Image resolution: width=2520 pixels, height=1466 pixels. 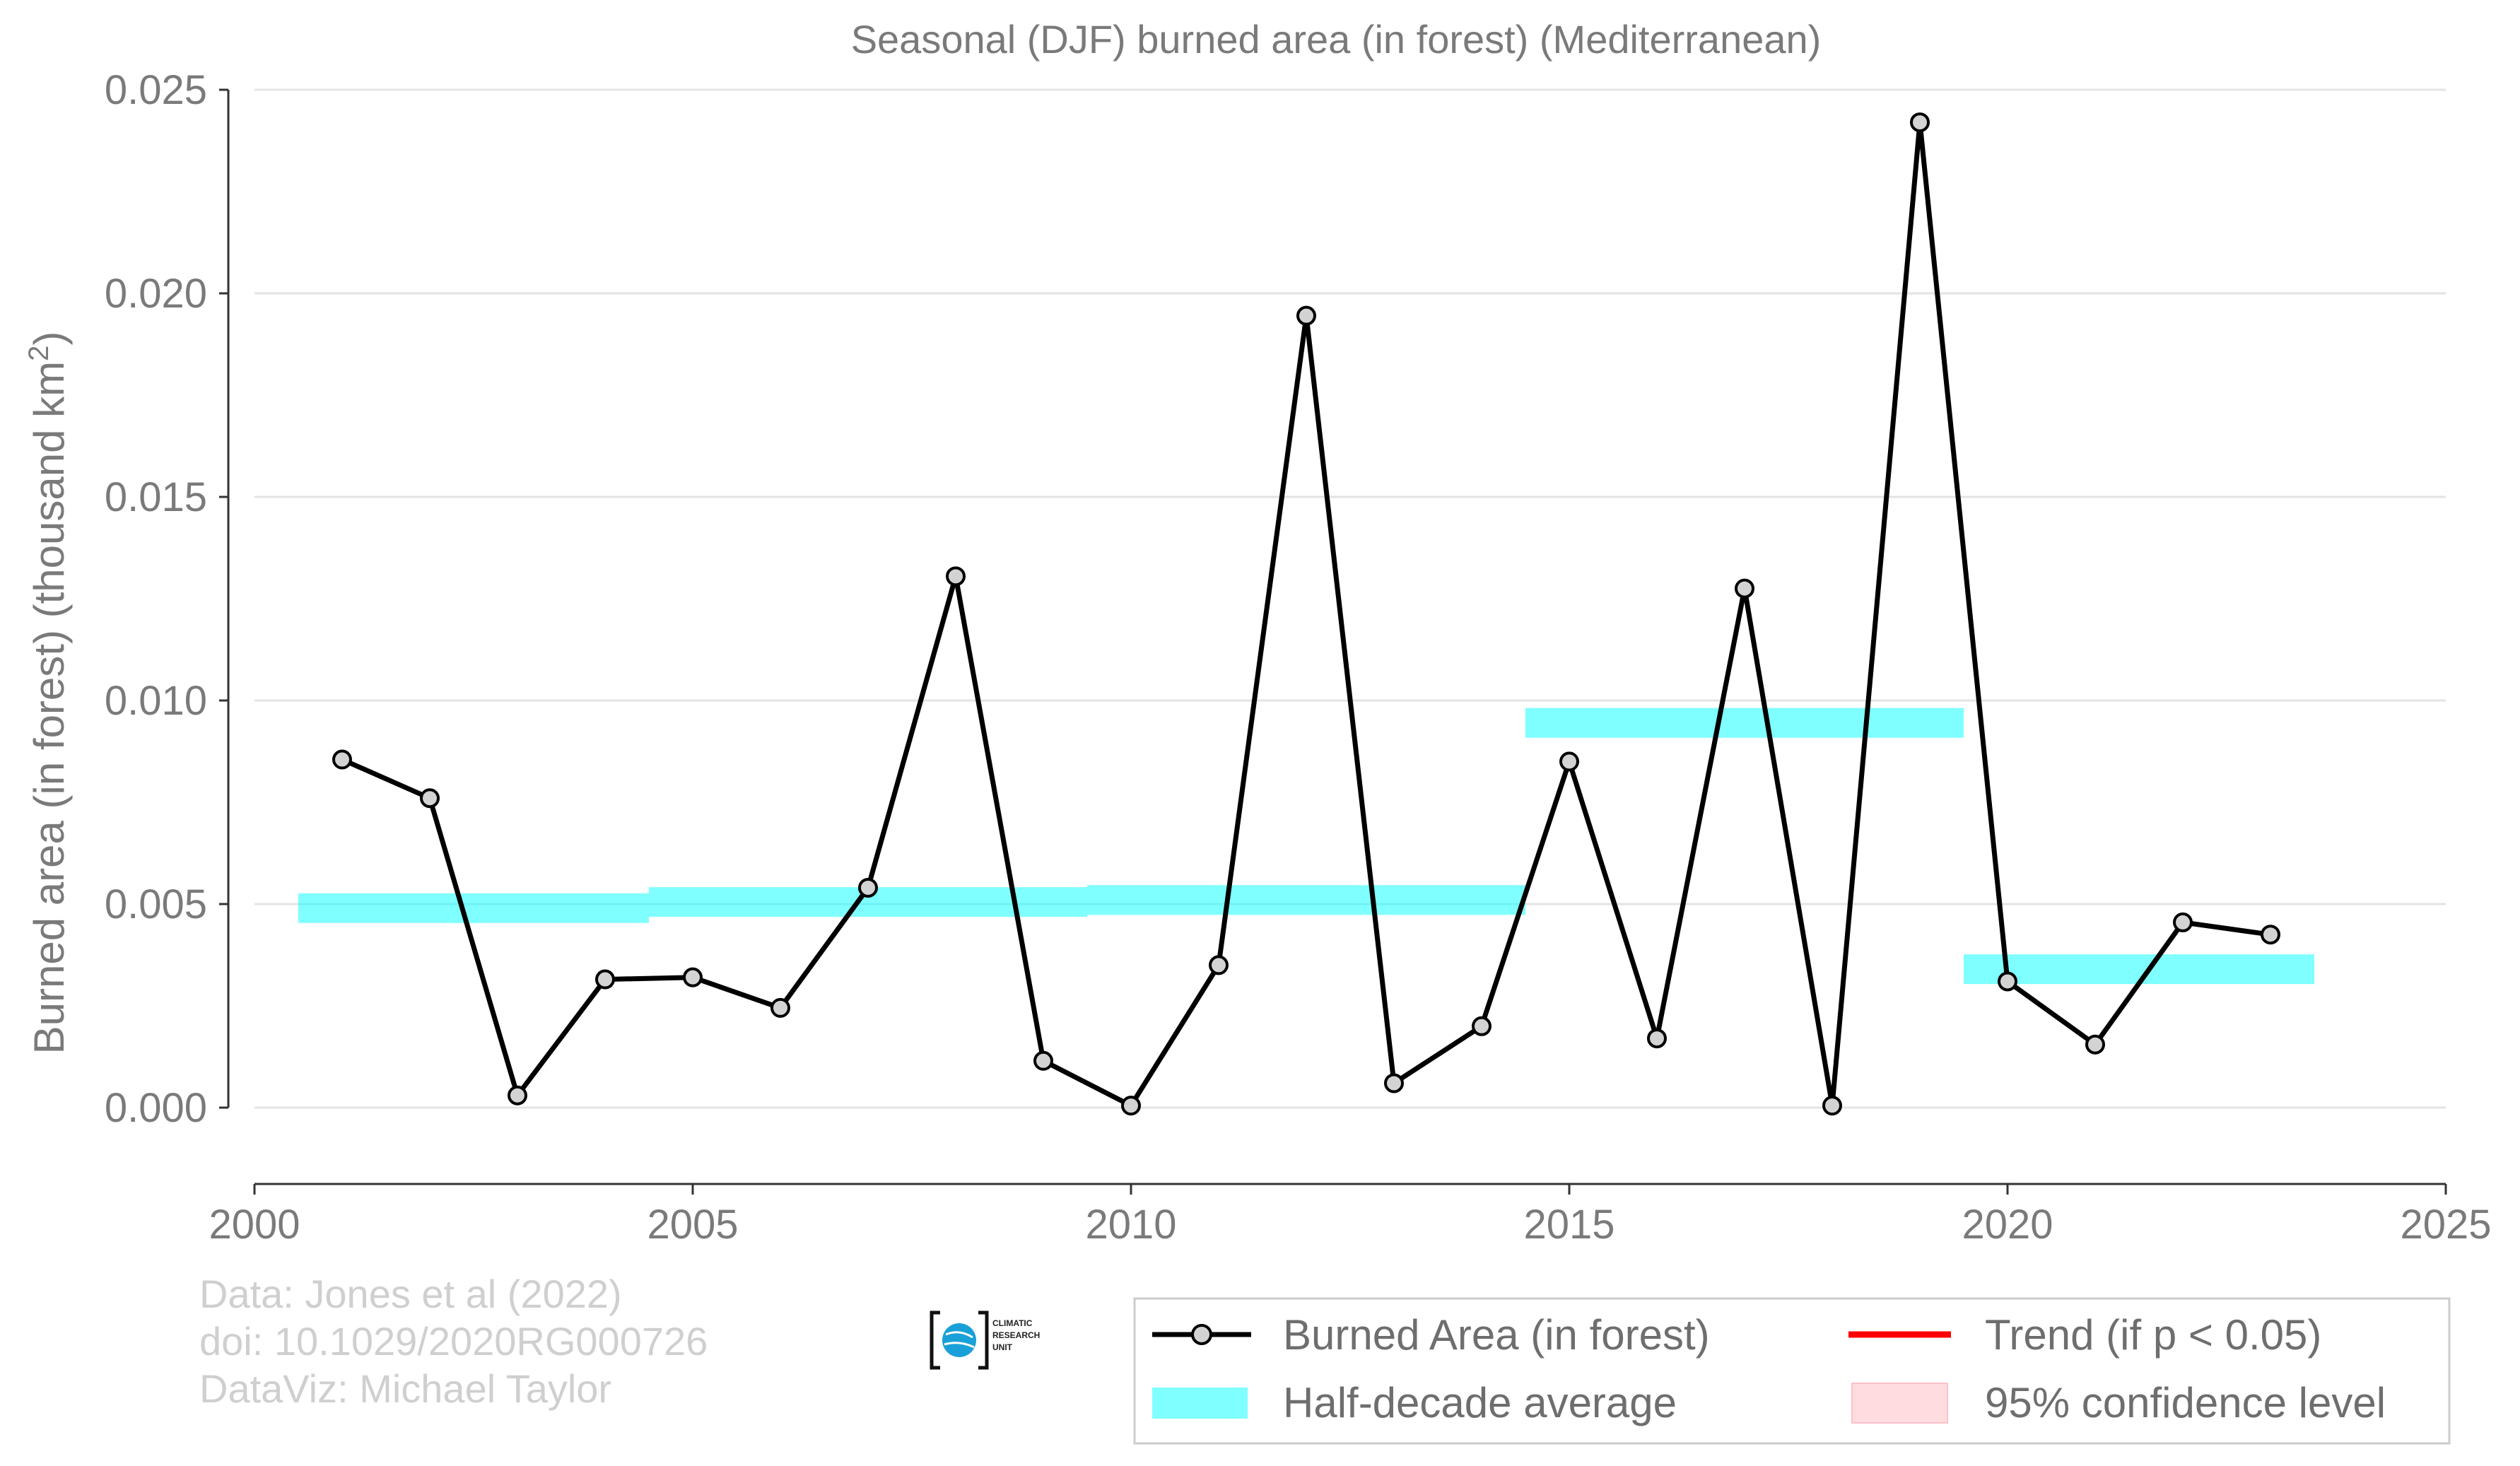 What do you see at coordinates (2153, 1335) in the screenshot?
I see `legend-label-trend: Trend (if p < 0.05)` at bounding box center [2153, 1335].